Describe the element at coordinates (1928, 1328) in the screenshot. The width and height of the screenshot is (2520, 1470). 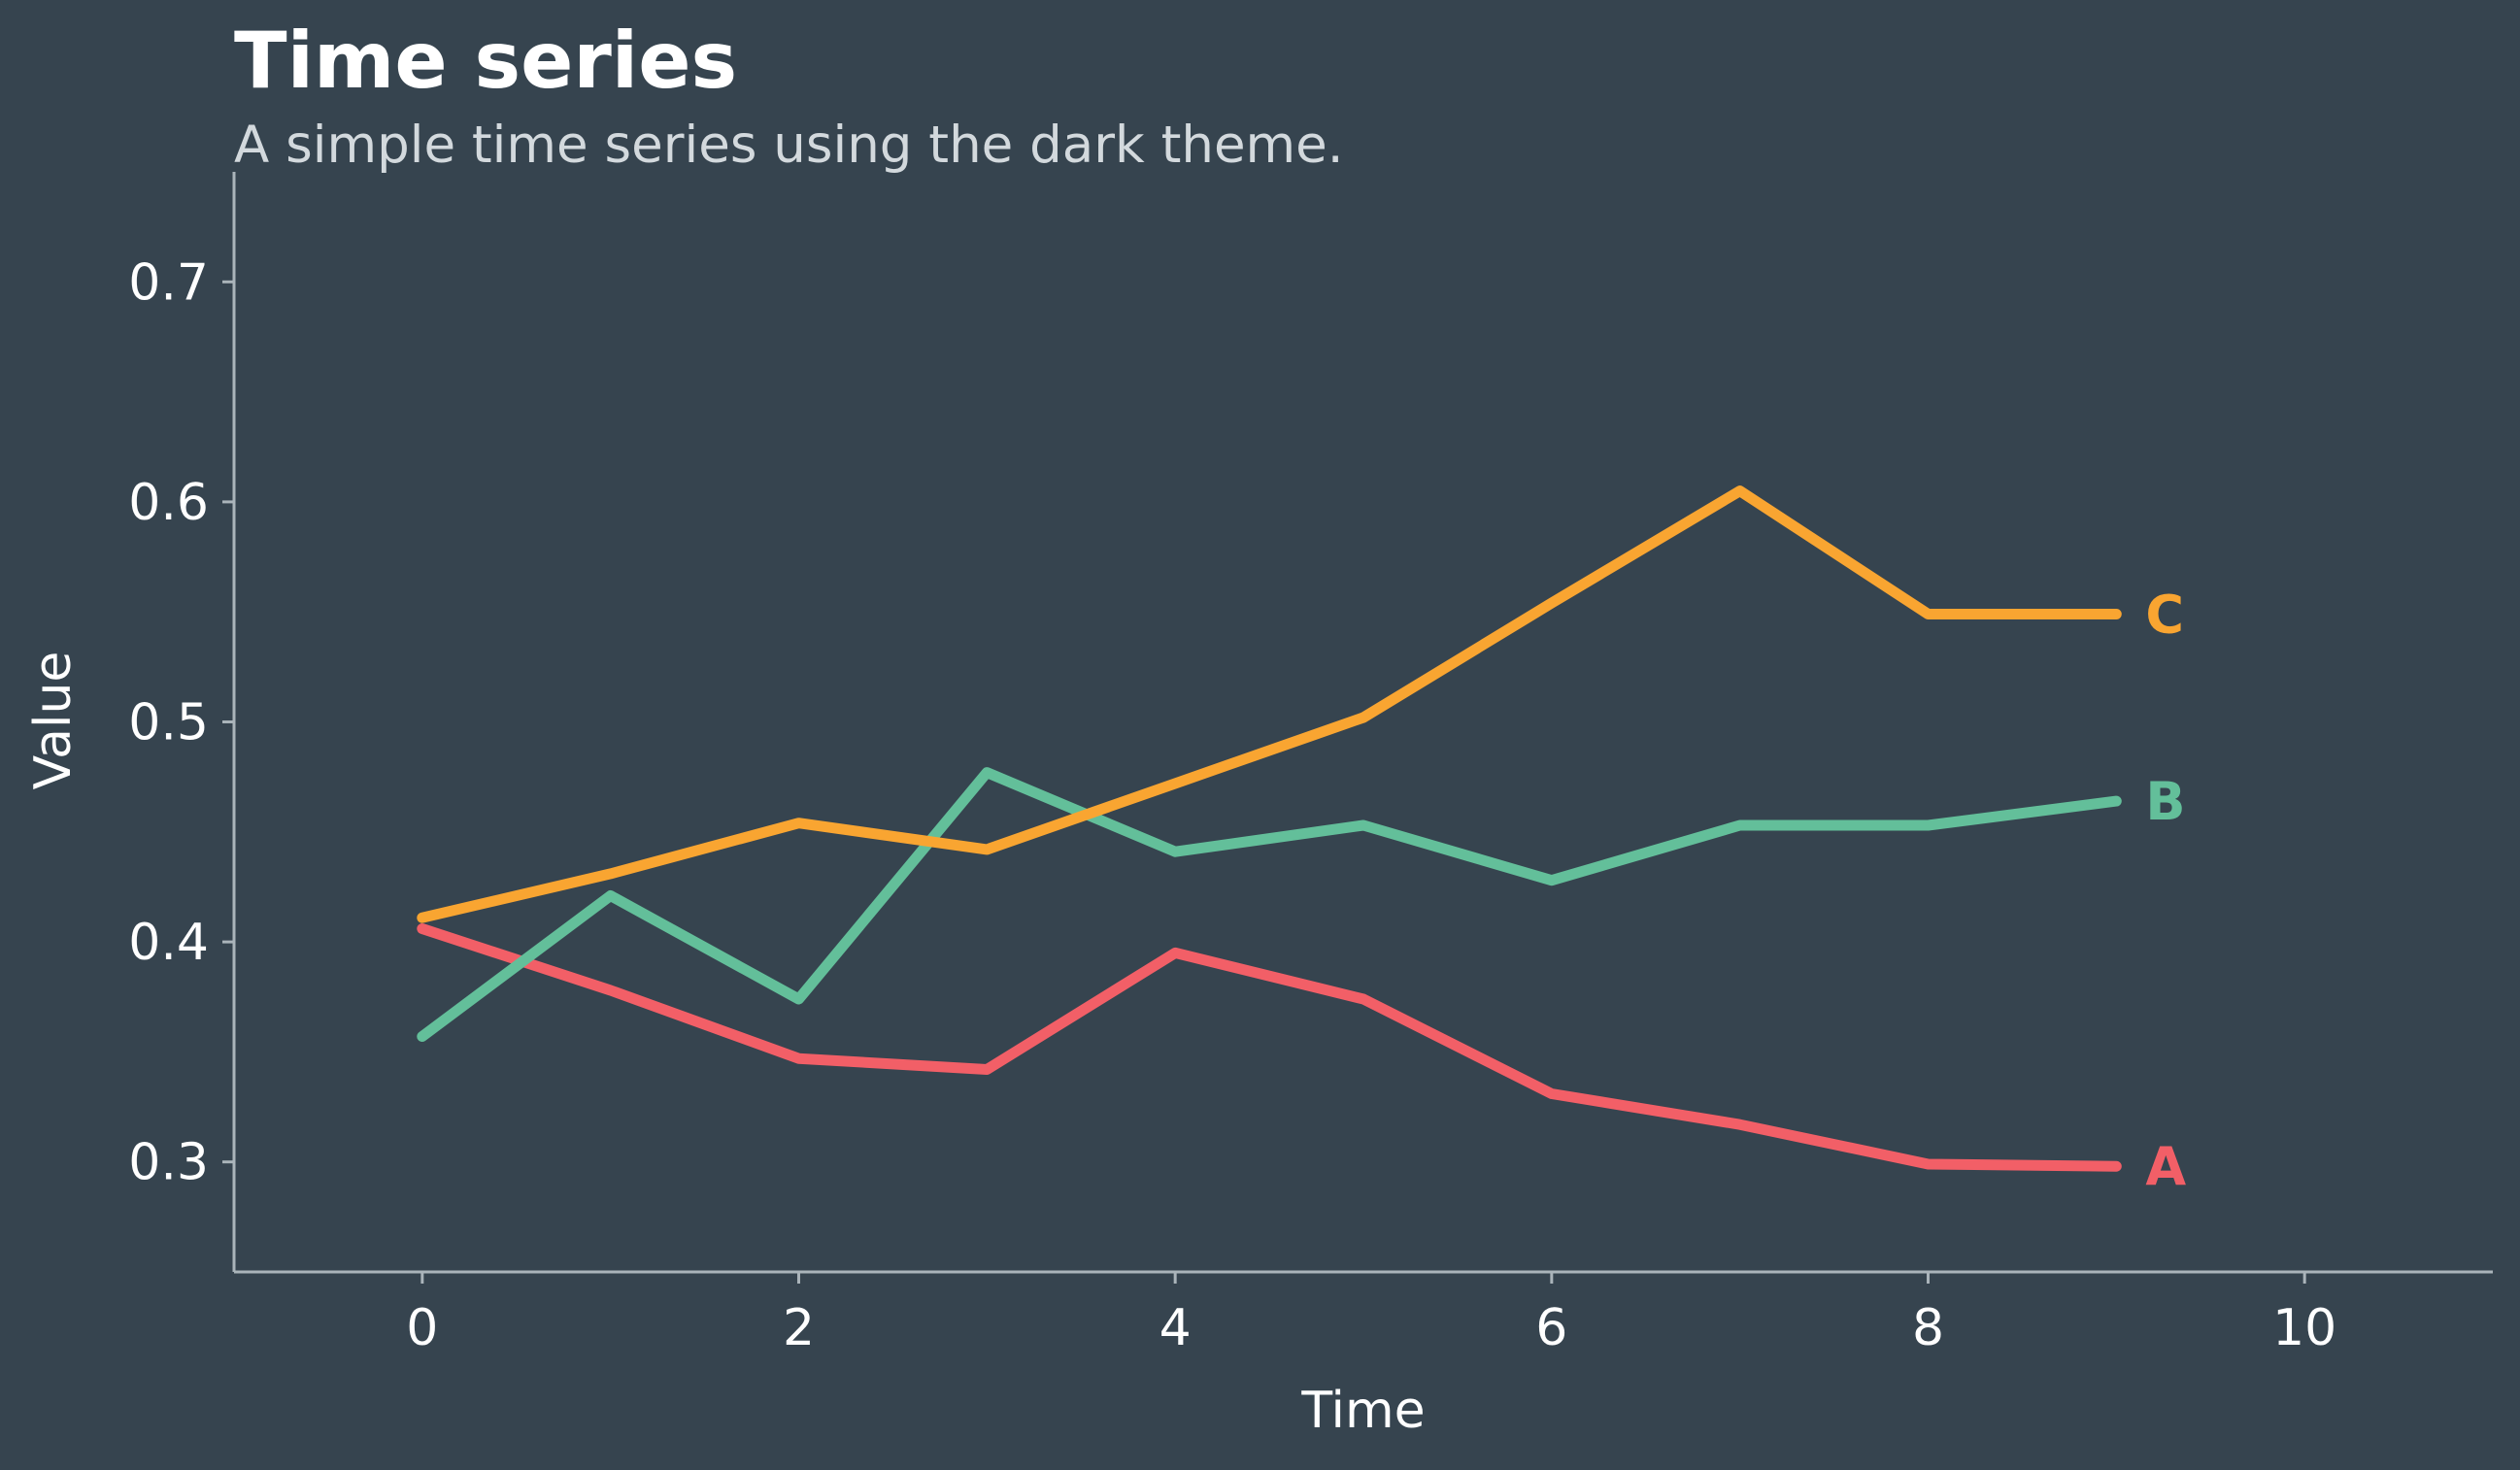
I see `x-tick-label: 8` at that location.